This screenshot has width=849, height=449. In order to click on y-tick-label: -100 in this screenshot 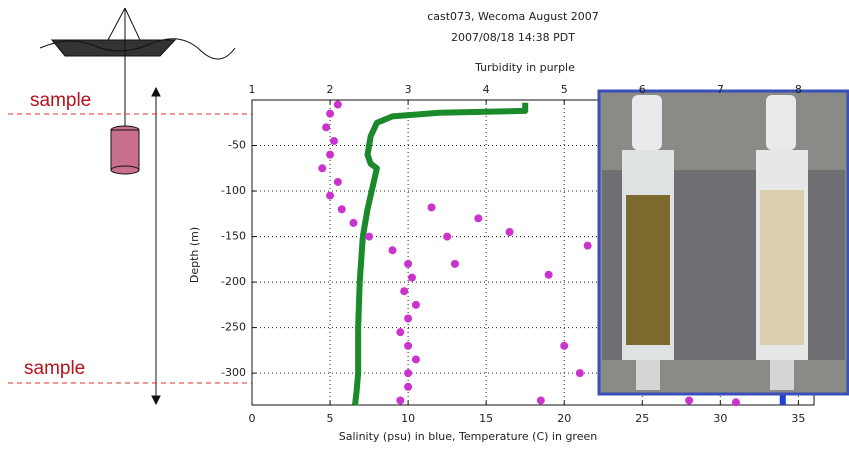, I will do `click(233, 190)`.